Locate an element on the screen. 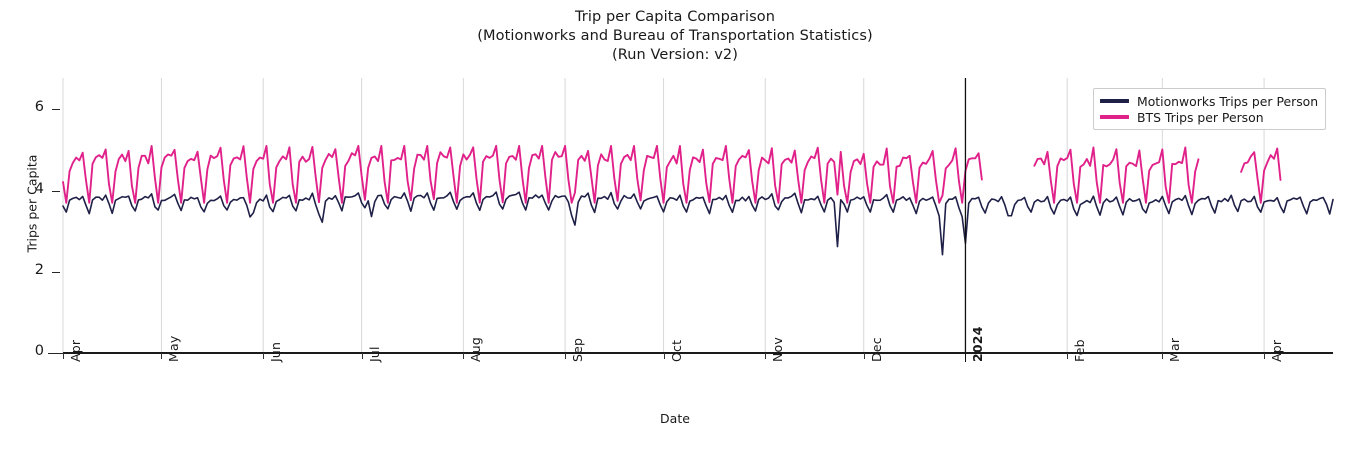 The width and height of the screenshot is (1350, 450). x-tick-label-jun: Jun is located at coordinates (276, 351).